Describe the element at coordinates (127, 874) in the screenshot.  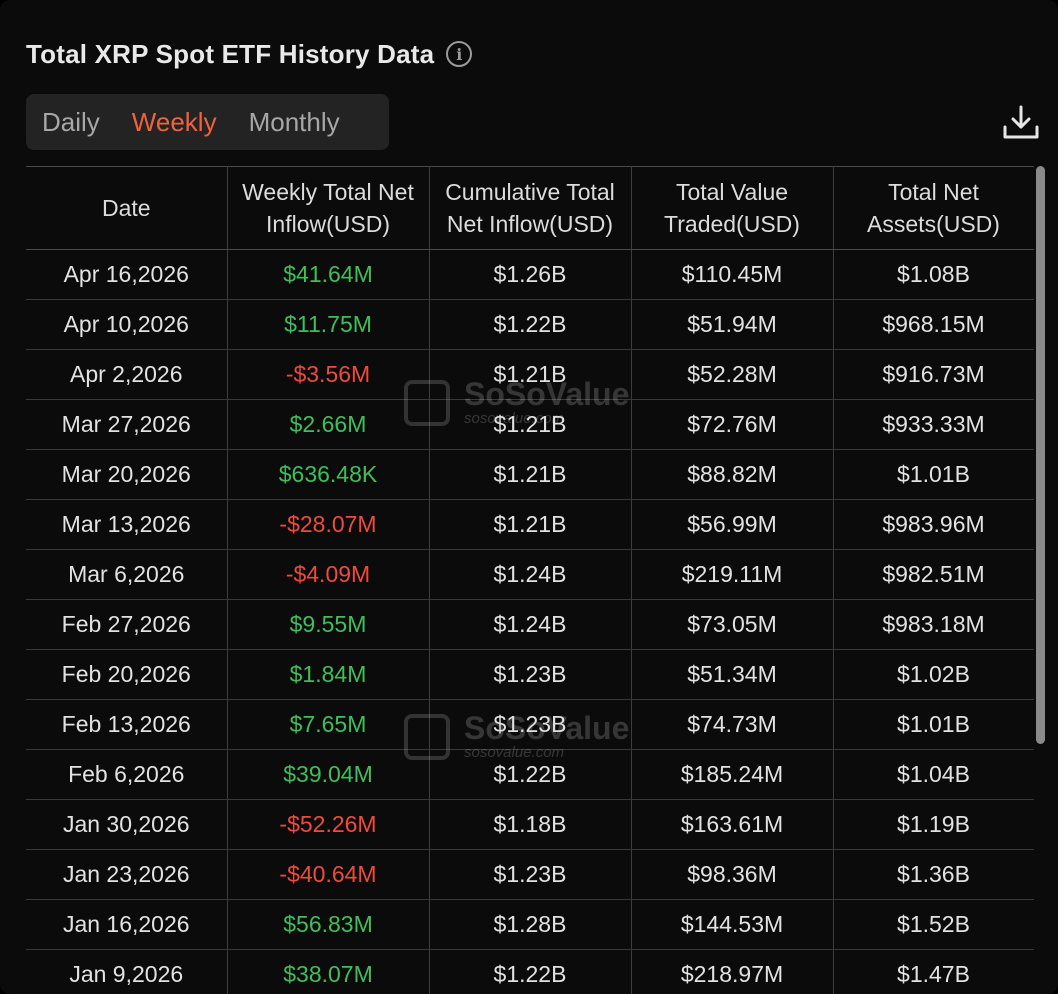
I see `cell-date: Jan 23,2026` at that location.